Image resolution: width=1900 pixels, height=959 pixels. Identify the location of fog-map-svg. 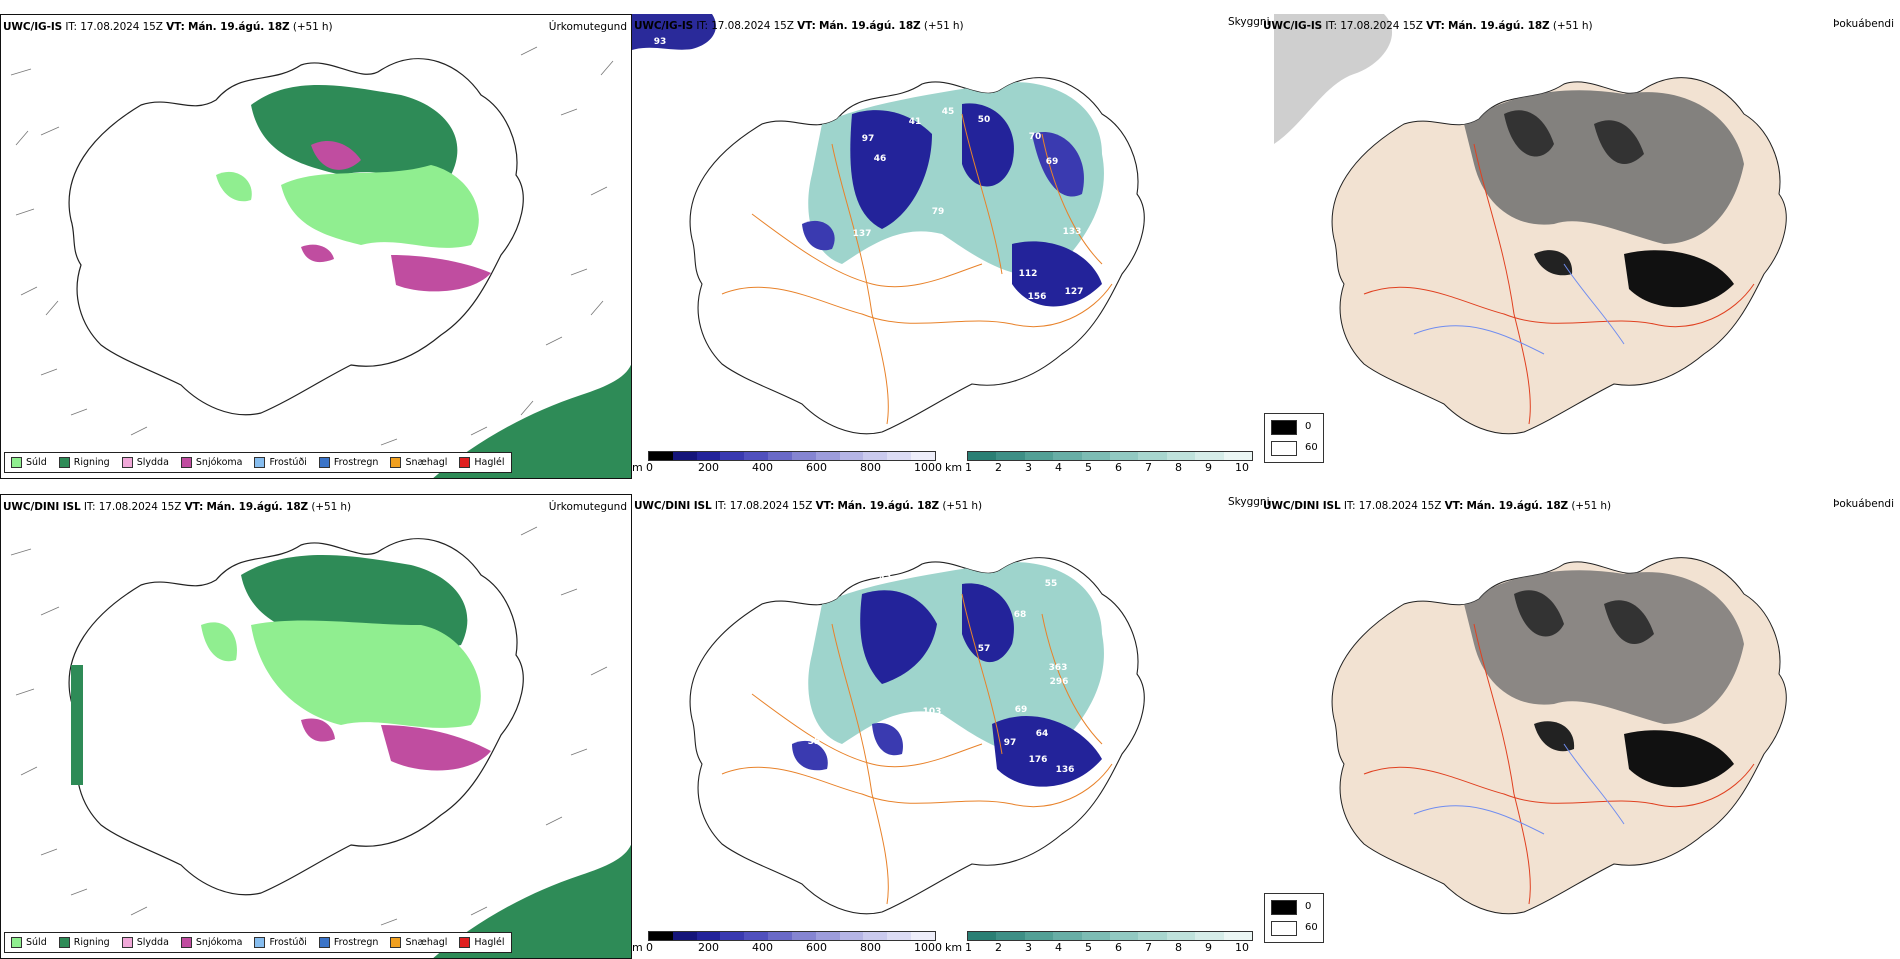
(1530, 224).